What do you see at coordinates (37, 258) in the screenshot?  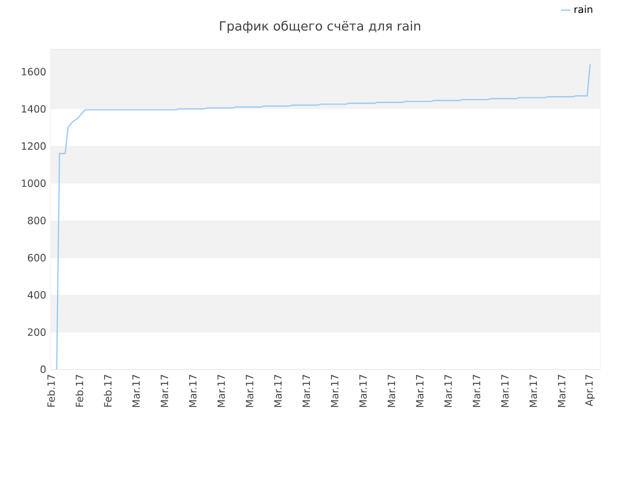 I see `y-tick-label: 600` at bounding box center [37, 258].